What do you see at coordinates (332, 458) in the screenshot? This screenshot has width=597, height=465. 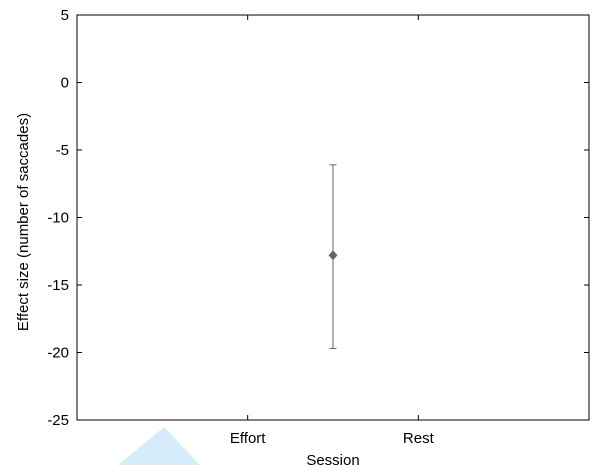 I see `x-axis-title: Session` at bounding box center [332, 458].